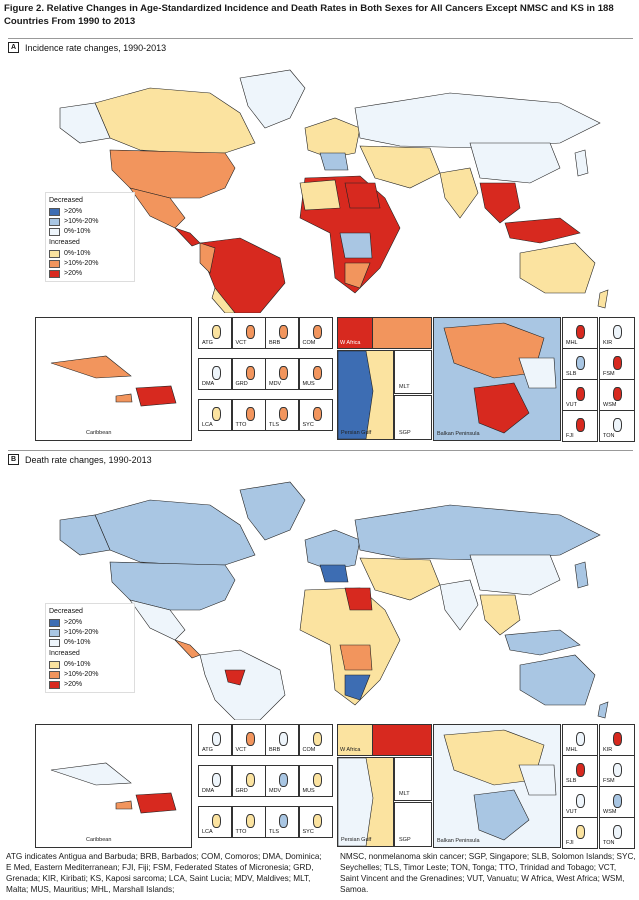 The width and height of the screenshot is (639, 900). I want to click on legend-label: >10%-20%, so click(81, 632).